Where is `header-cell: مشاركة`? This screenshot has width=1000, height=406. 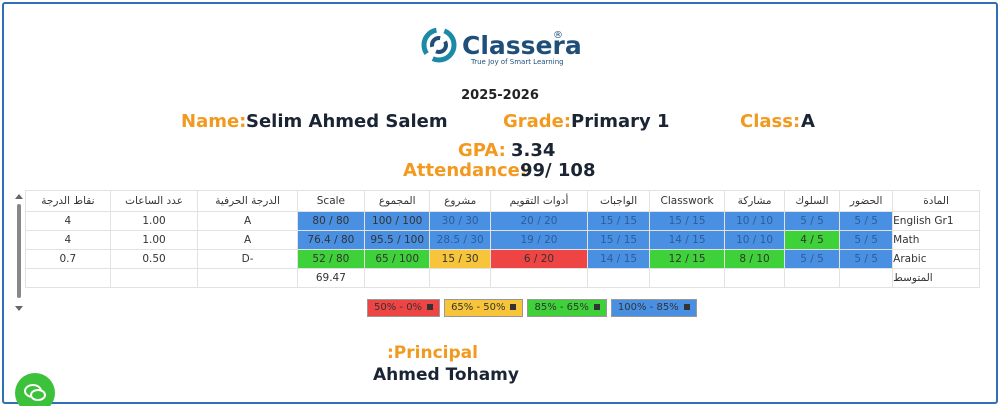
header-cell: مشاركة is located at coordinates (755, 201).